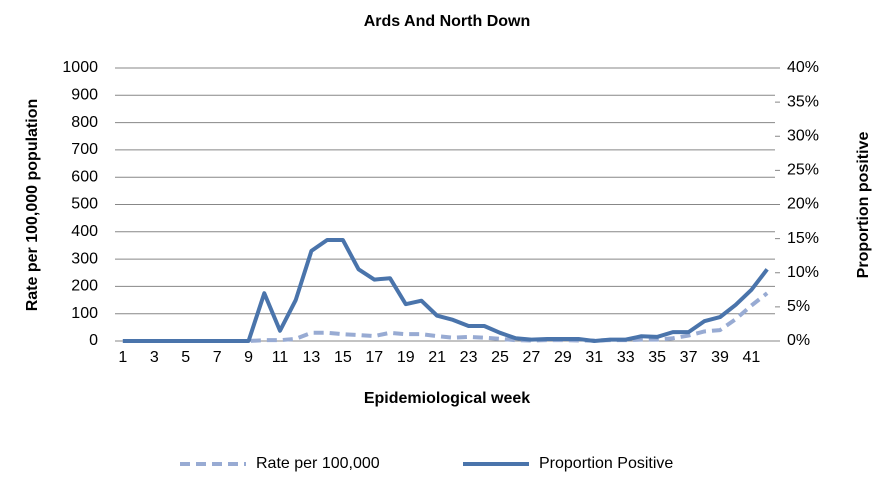 This screenshot has width=895, height=478. Describe the element at coordinates (798, 306) in the screenshot. I see `y2-tick-label: 5%` at that location.